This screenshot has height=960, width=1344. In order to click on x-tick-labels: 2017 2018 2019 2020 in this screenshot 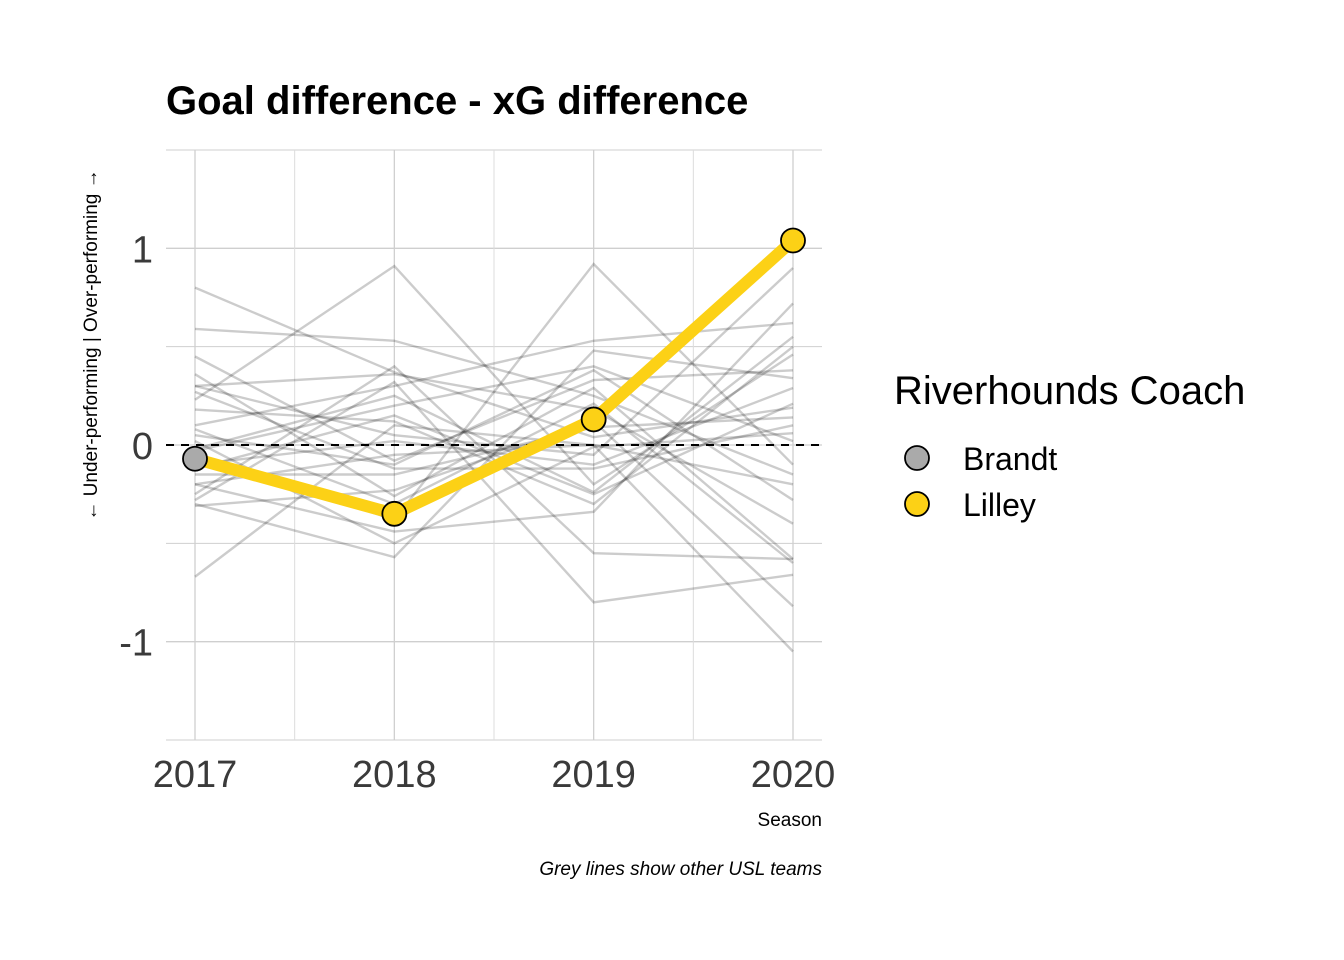, I will do `click(494, 775)`.